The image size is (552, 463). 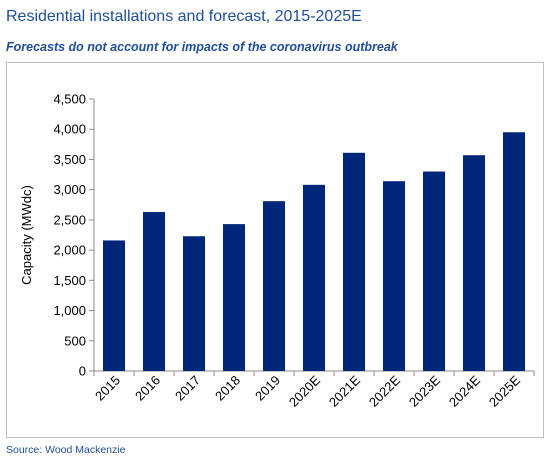 What do you see at coordinates (26, 235) in the screenshot?
I see `y-axis-label: Capacity (MWdc)` at bounding box center [26, 235].